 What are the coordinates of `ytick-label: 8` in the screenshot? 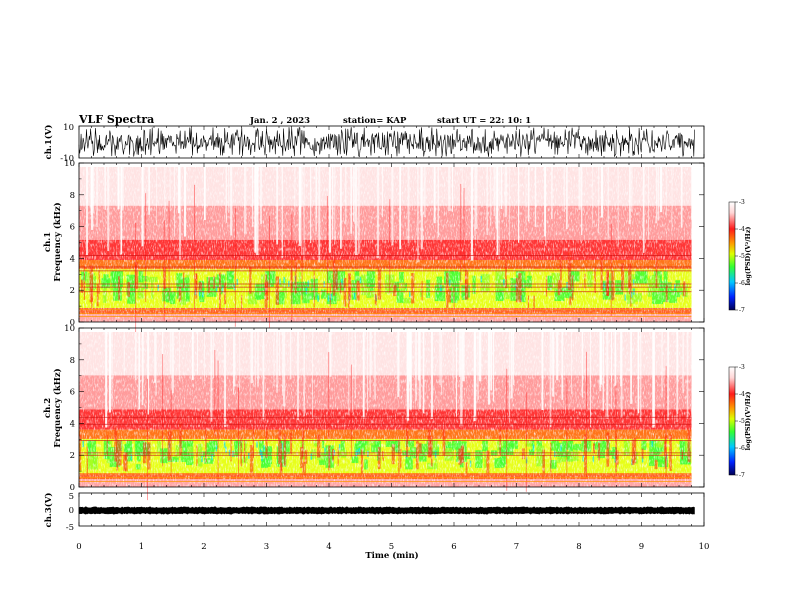 It's located at (72, 196).